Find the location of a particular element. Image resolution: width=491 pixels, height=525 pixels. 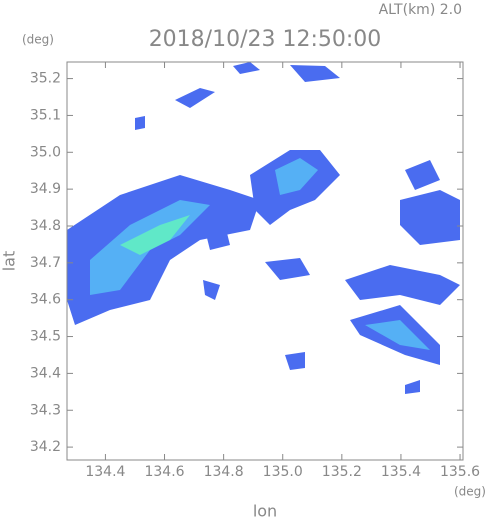

x-unit: (deg) is located at coordinates (470, 492).